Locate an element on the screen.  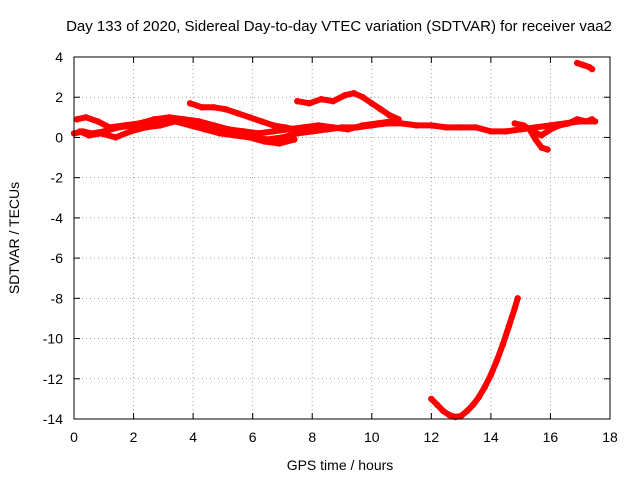
y-axis-title: SDTVAR / TECUs is located at coordinates (14, 238).